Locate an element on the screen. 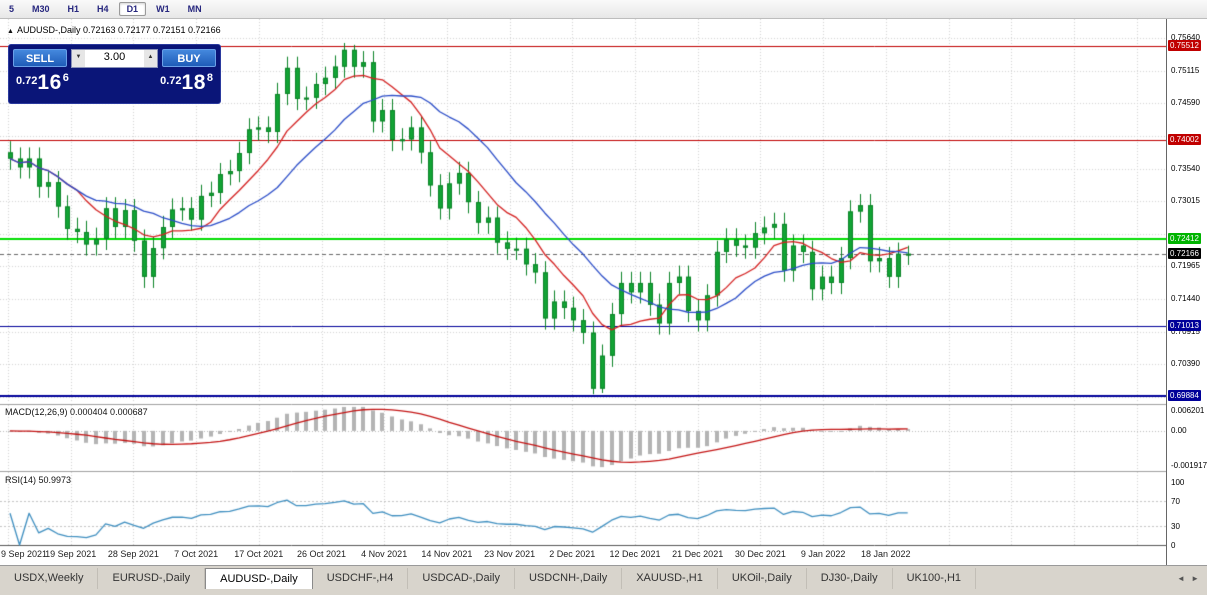 The image size is (1207, 595). buy-price-pip: 8 is located at coordinates (209, 78).